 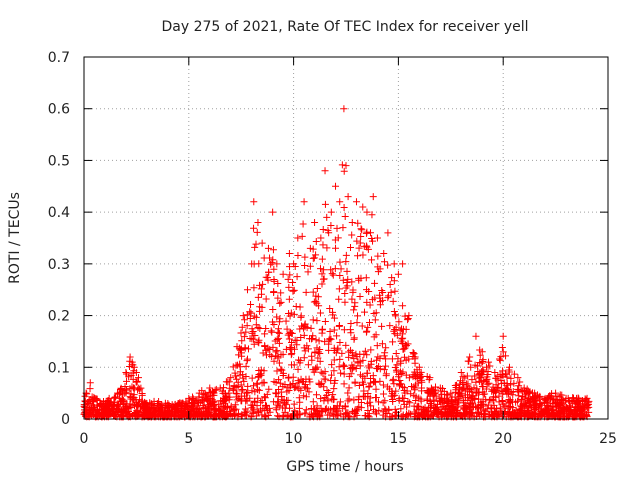 I want to click on x-tick-label: 15, so click(x=398, y=439).